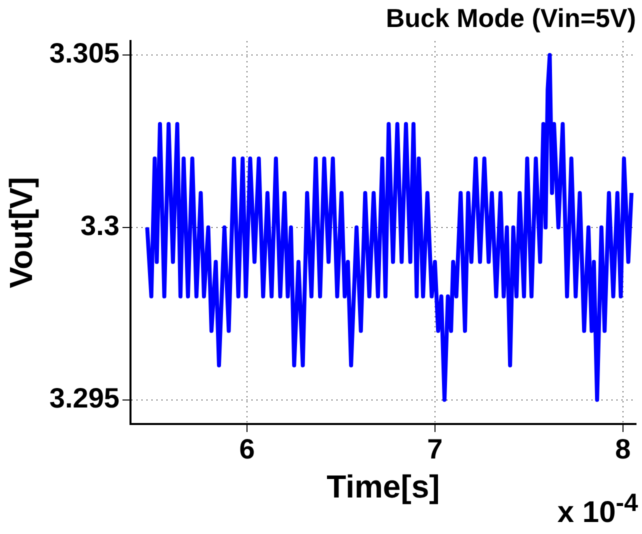  I want to click on y-tick-label: 3.305, so click(84, 53).